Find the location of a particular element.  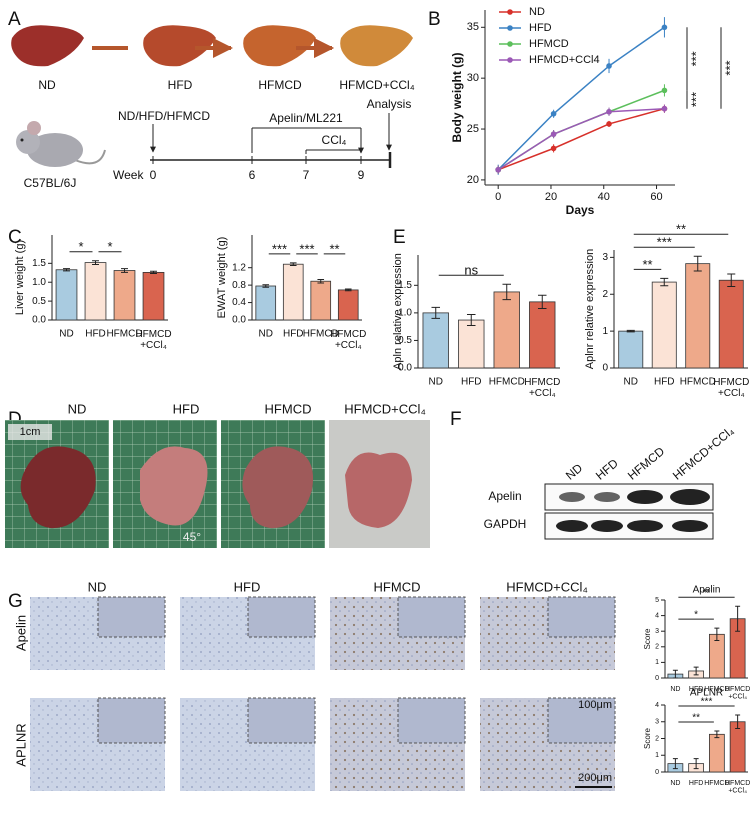

timeline-ticks is located at coordinates (257, 160).